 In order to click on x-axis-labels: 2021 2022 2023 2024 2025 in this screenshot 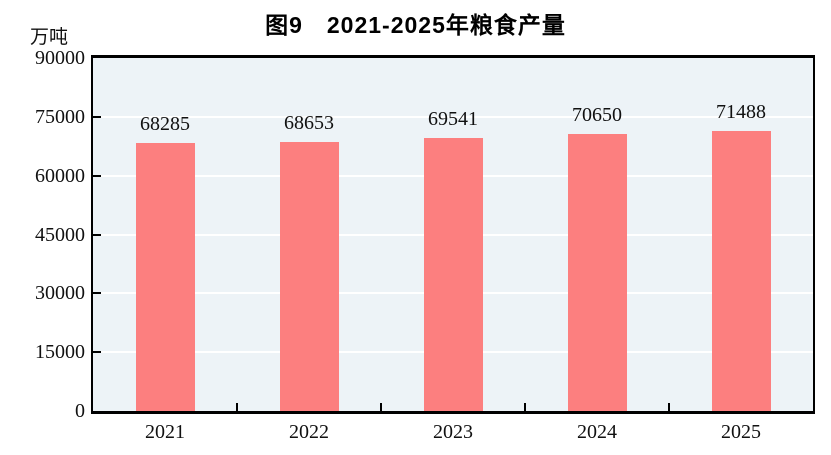, I will do `click(453, 433)`.